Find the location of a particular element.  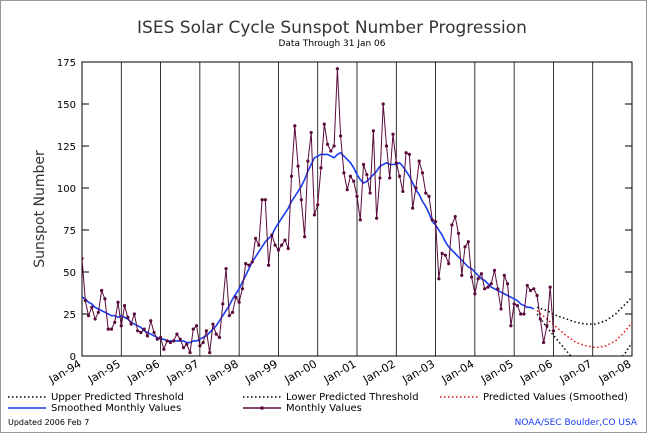

y-tick-label: 100 is located at coordinates (66, 189).